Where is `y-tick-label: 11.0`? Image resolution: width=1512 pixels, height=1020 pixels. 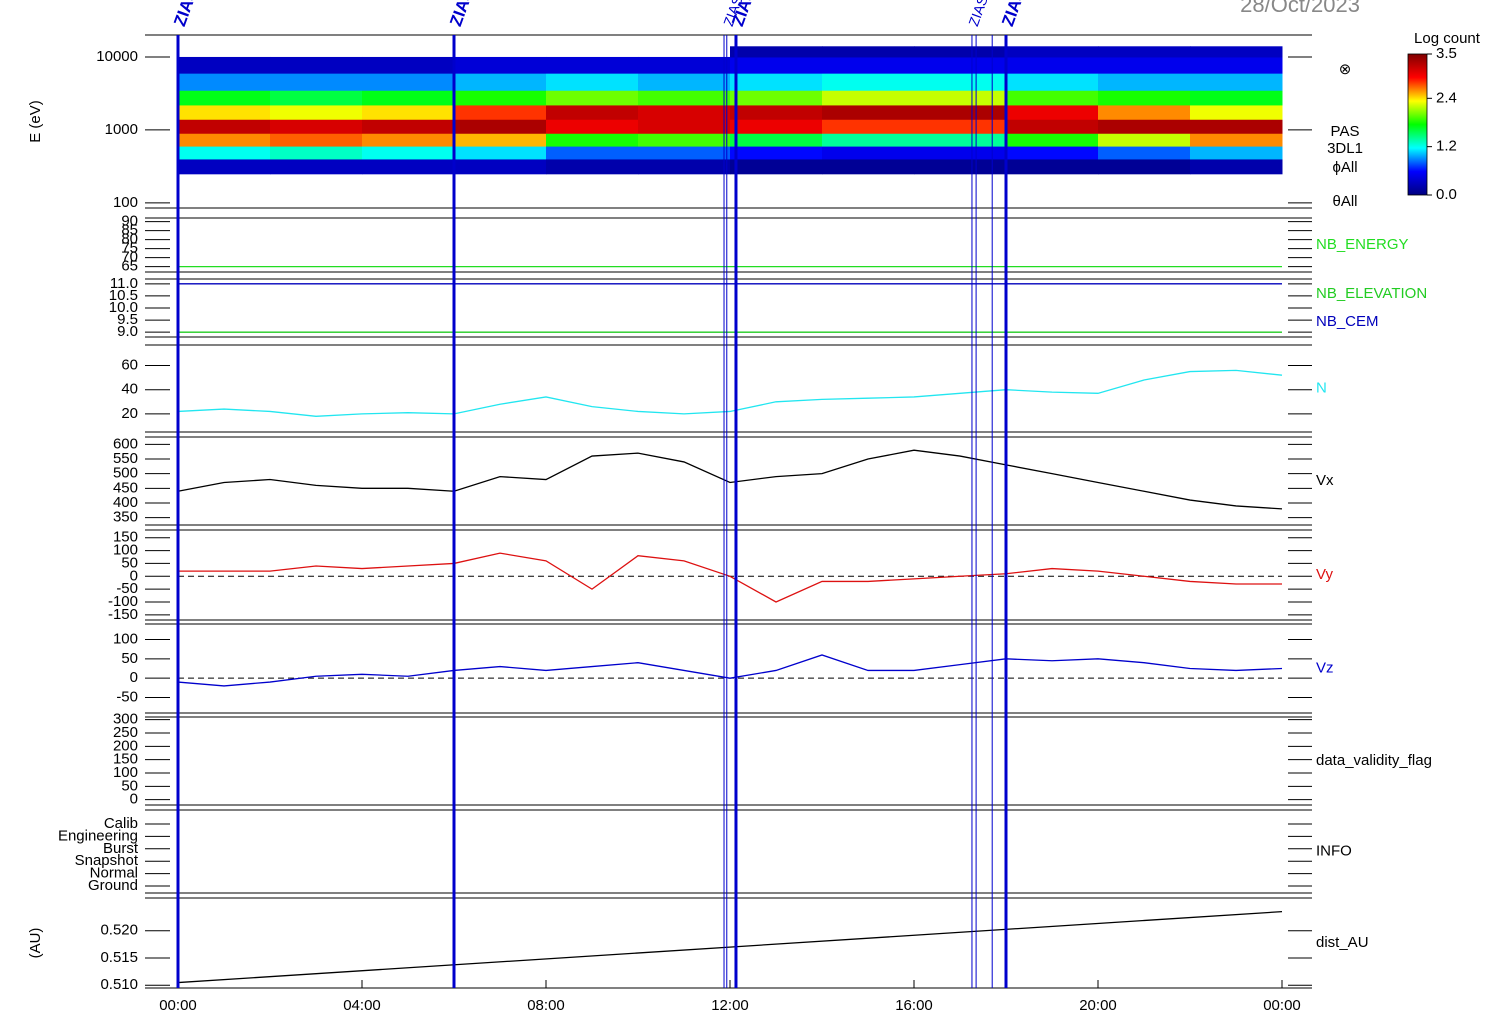
y-tick-label: 11.0 is located at coordinates (124, 283).